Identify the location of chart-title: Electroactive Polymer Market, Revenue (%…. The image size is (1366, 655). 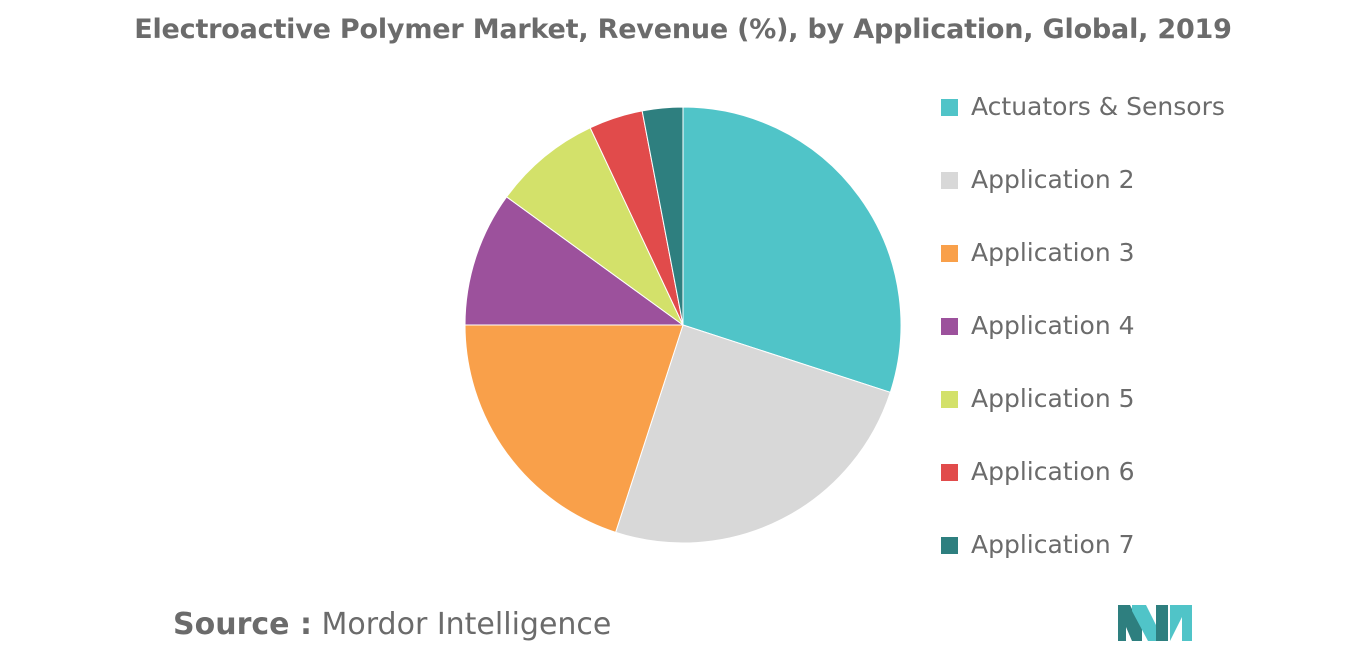
(683, 29).